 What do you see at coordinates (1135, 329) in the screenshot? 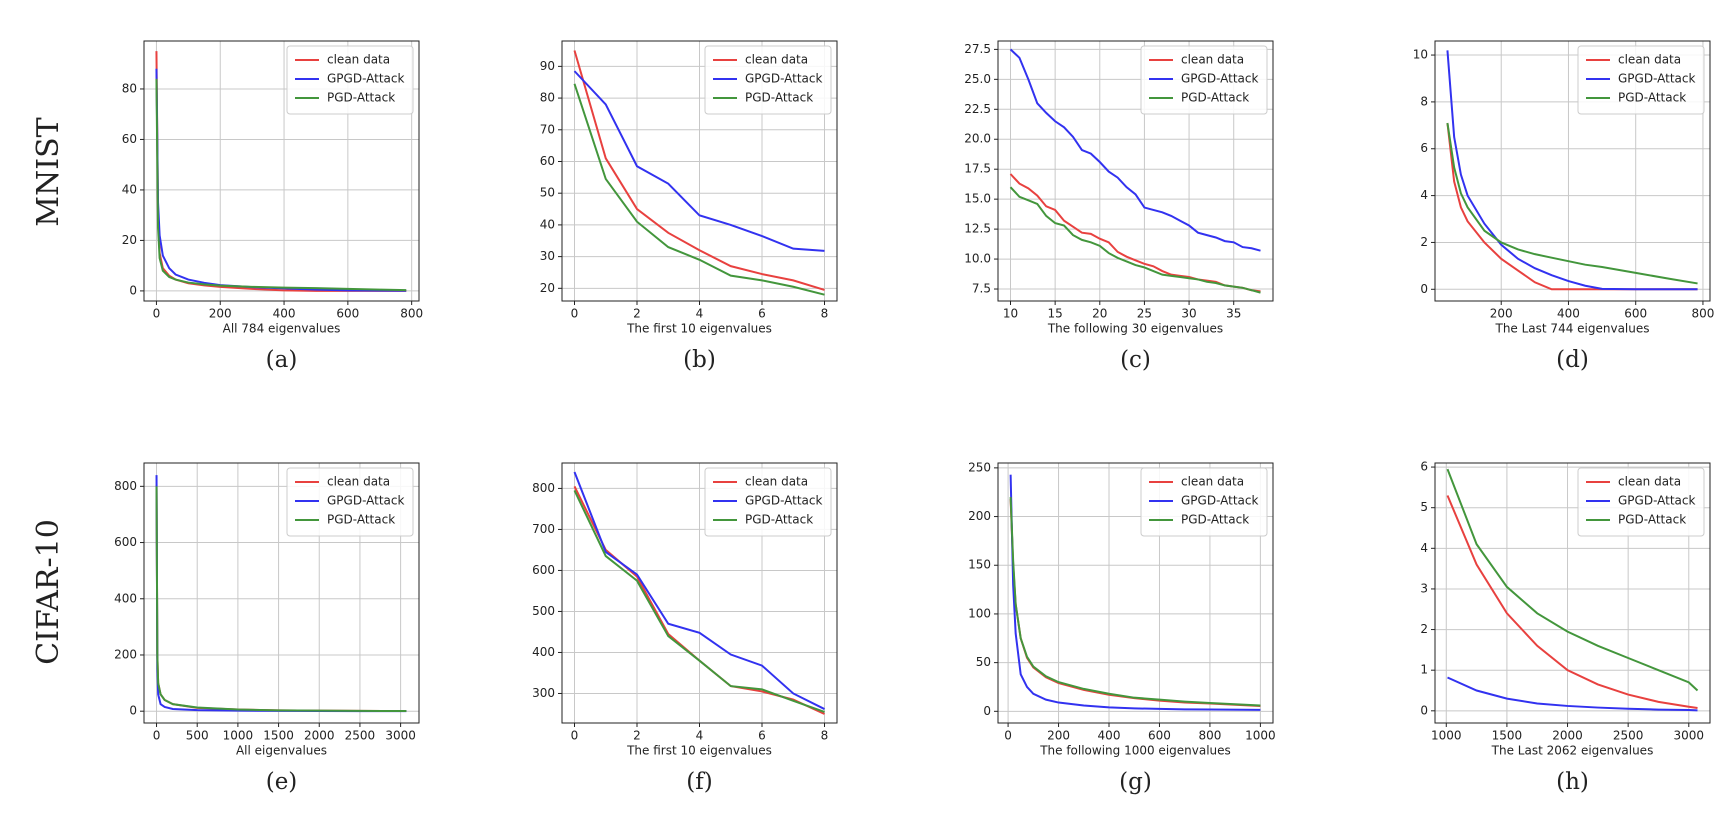
I see `x-axis-label: The following 30 eigenvalues` at bounding box center [1135, 329].